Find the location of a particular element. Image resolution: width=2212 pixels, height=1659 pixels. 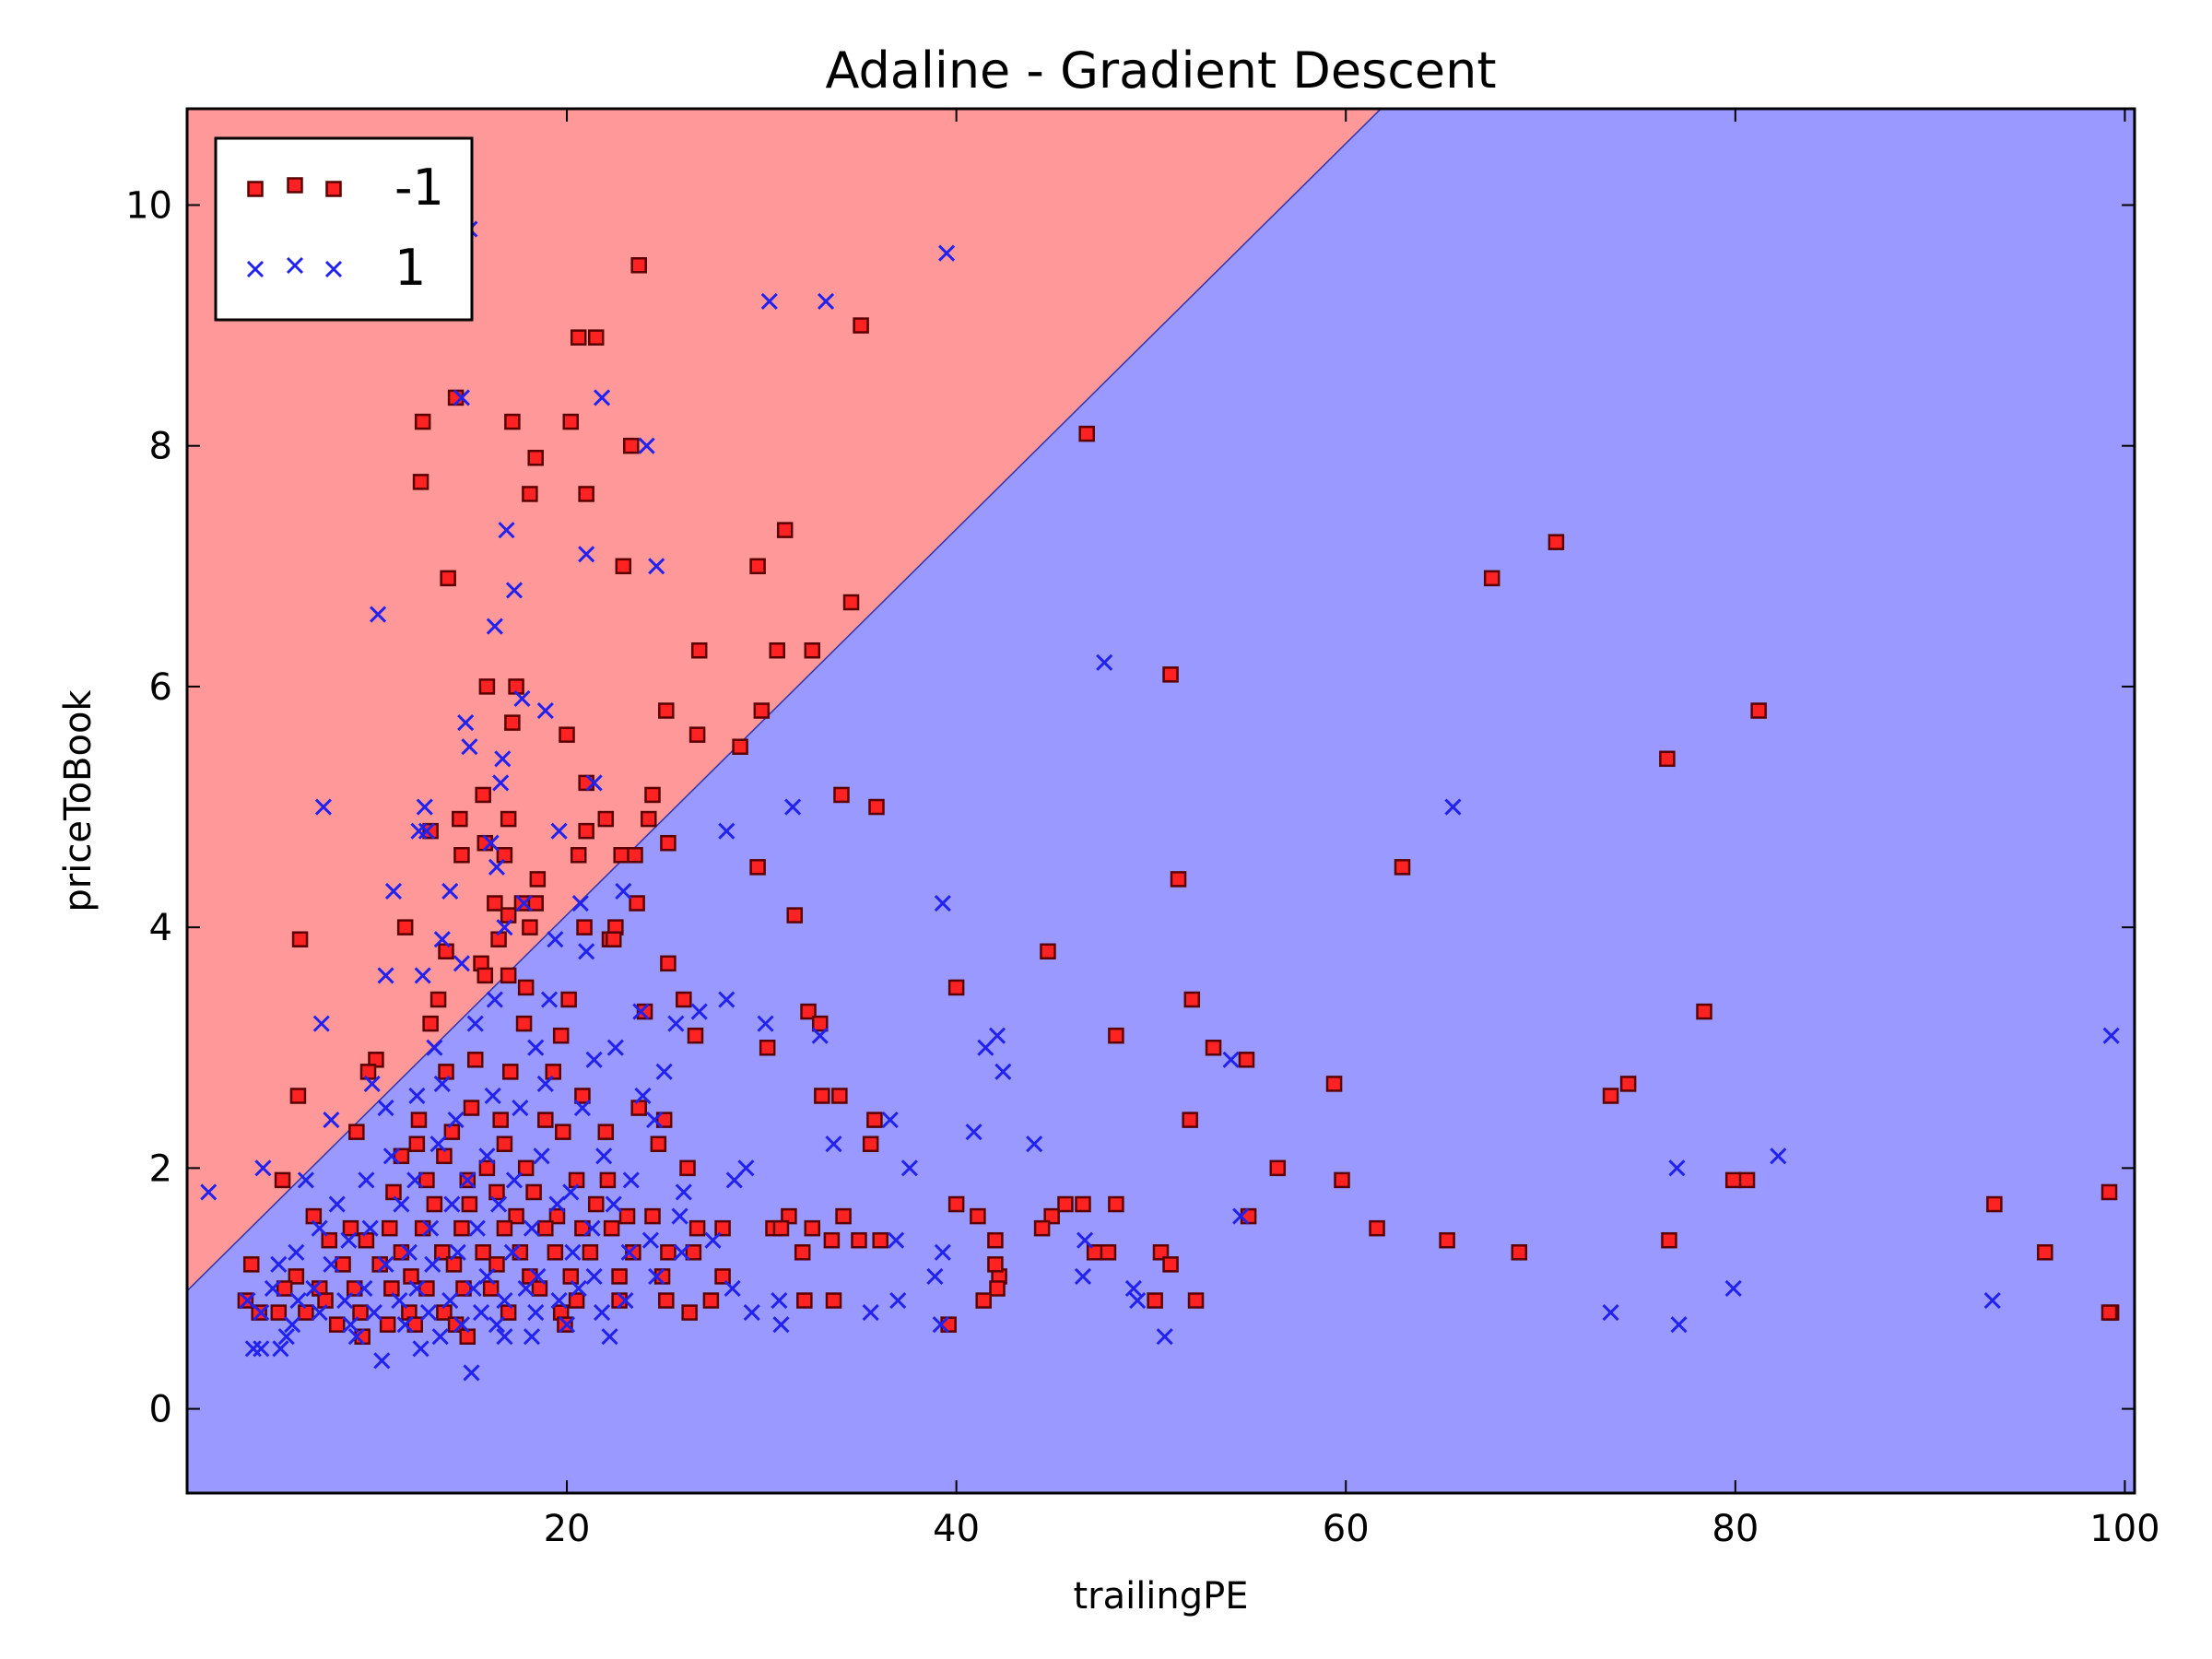

legend: -11 is located at coordinates (344, 229).